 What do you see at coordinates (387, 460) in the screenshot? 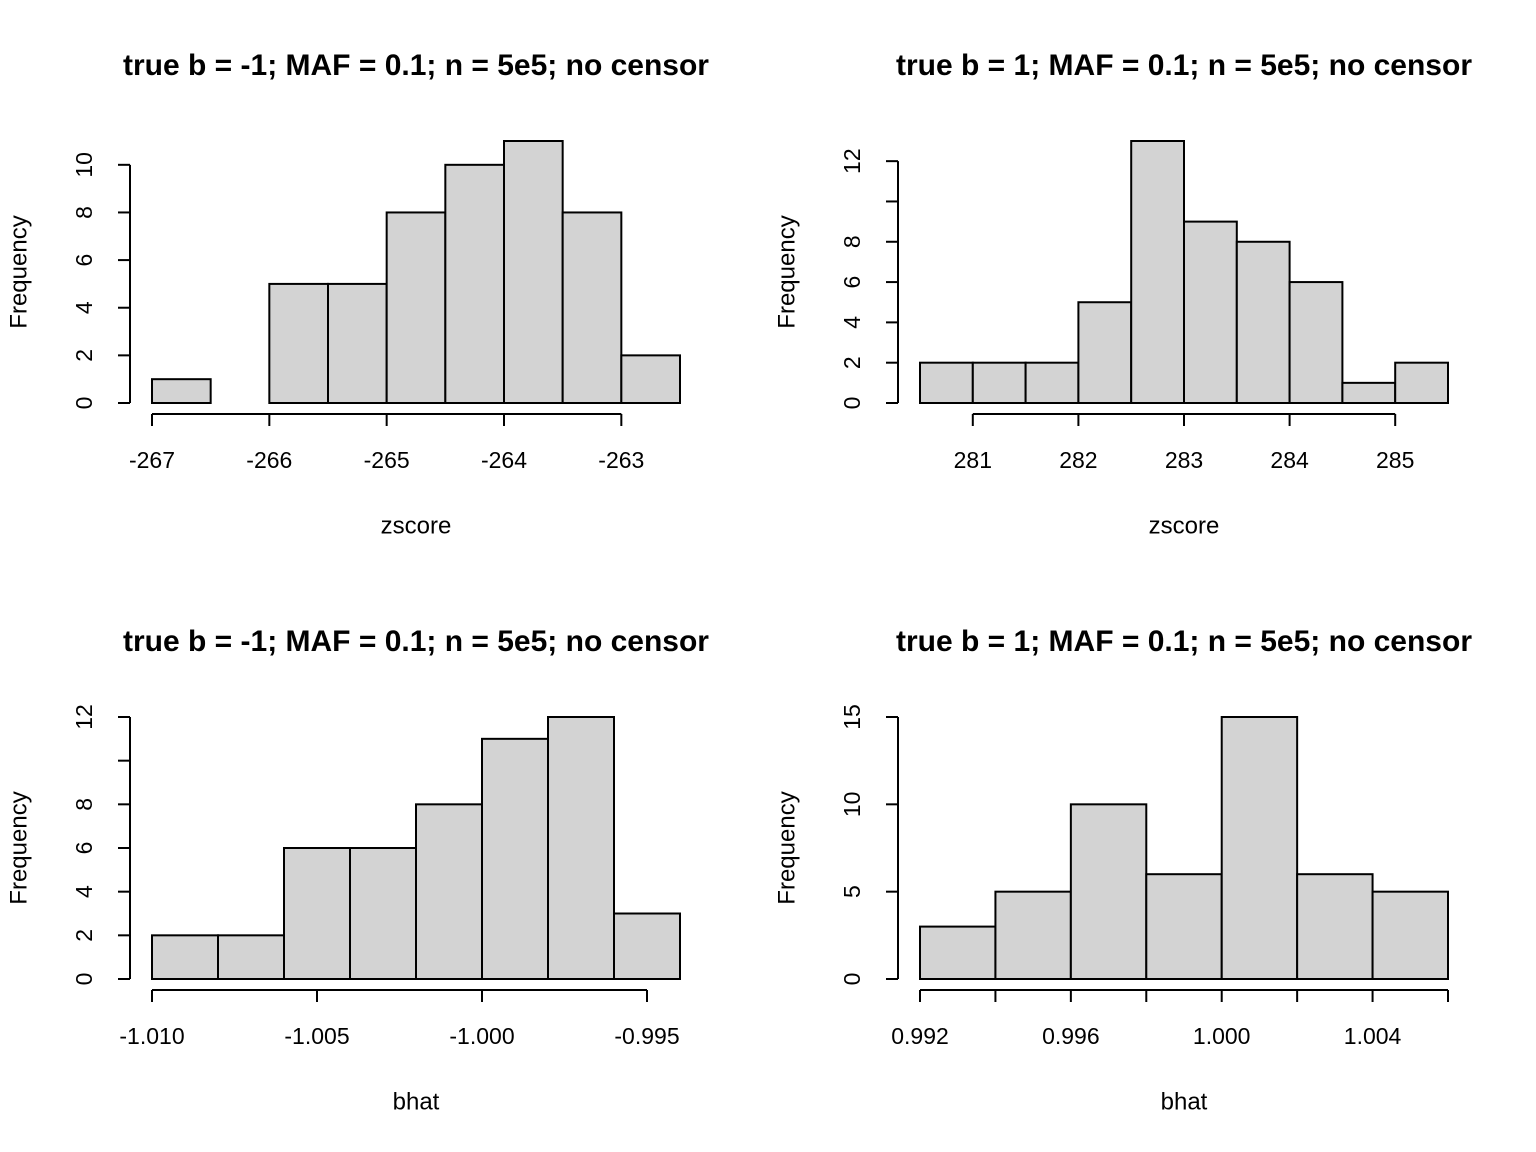
I see `x-tick-label: -265` at bounding box center [387, 460].